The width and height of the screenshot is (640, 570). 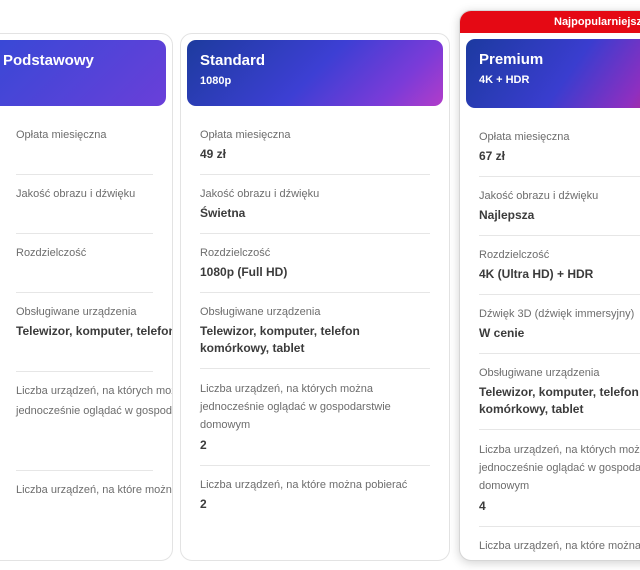 I want to click on feature-row: Liczba urządzeń, na które można pobierać, so click(x=94, y=500).